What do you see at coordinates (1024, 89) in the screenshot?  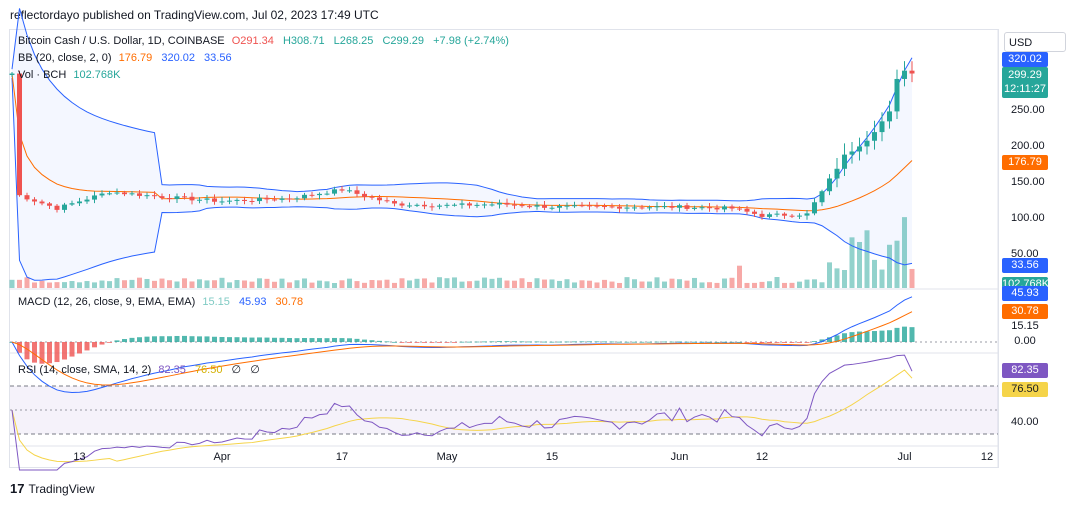 I see `bar-countdown: 12:11:27` at bounding box center [1024, 89].